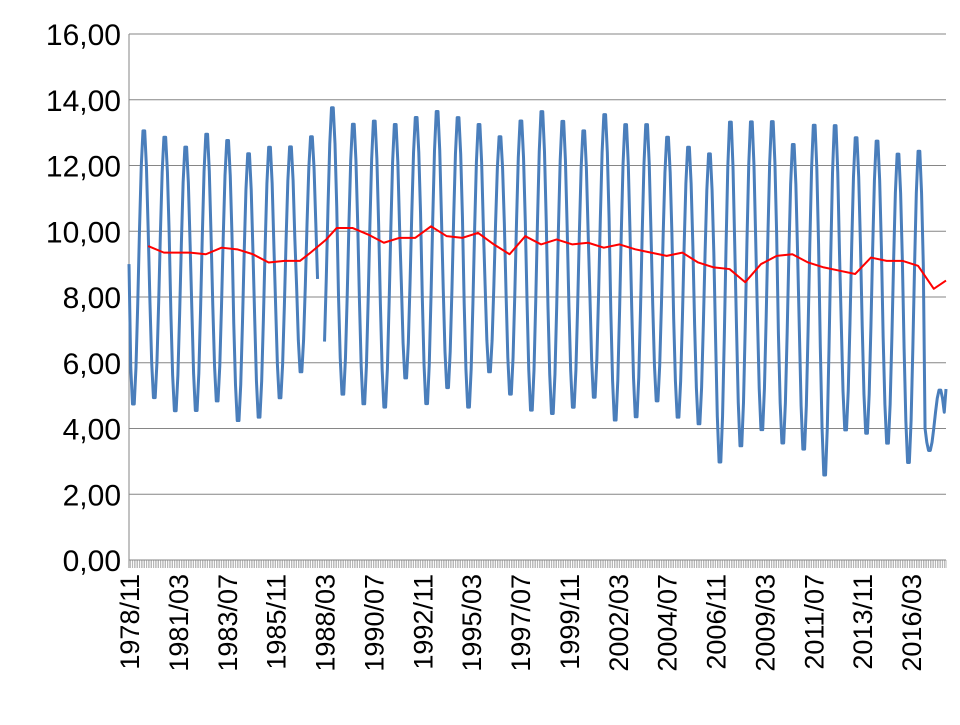 This screenshot has width=960, height=725. What do you see at coordinates (814, 622) in the screenshot?
I see `x-tick-label: 2011/07` at bounding box center [814, 622].